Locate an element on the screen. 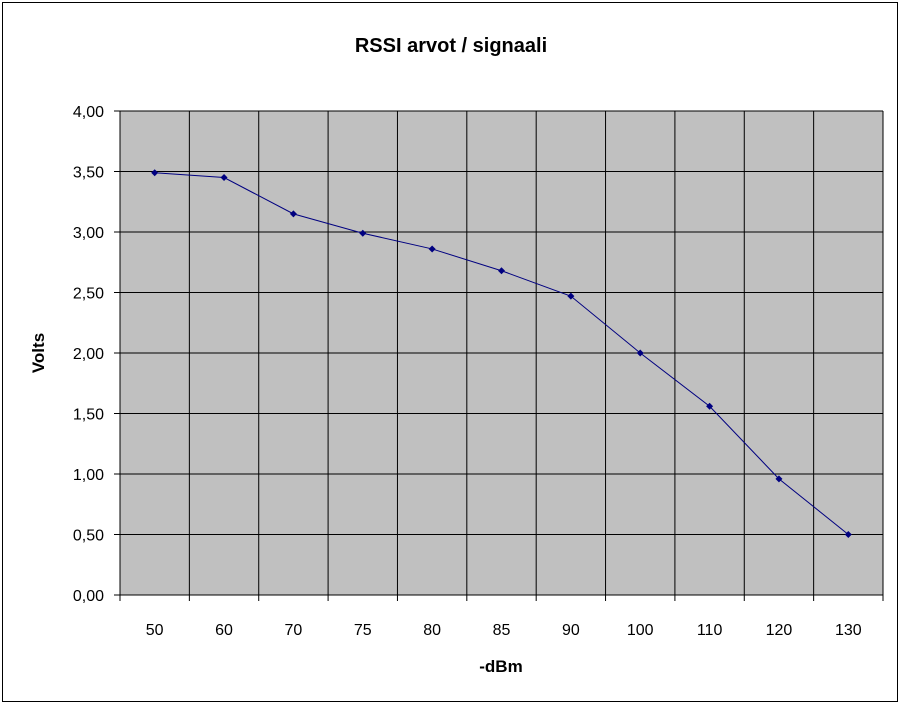 The width and height of the screenshot is (902, 706). x-tick-label: 50 is located at coordinates (155, 630).